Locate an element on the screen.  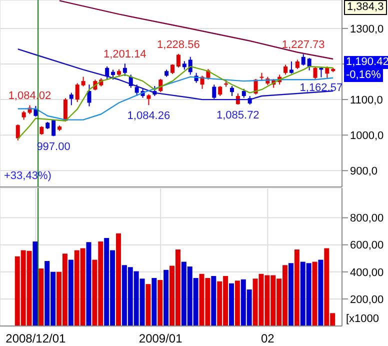
line-series is located at coordinates (196, 30).